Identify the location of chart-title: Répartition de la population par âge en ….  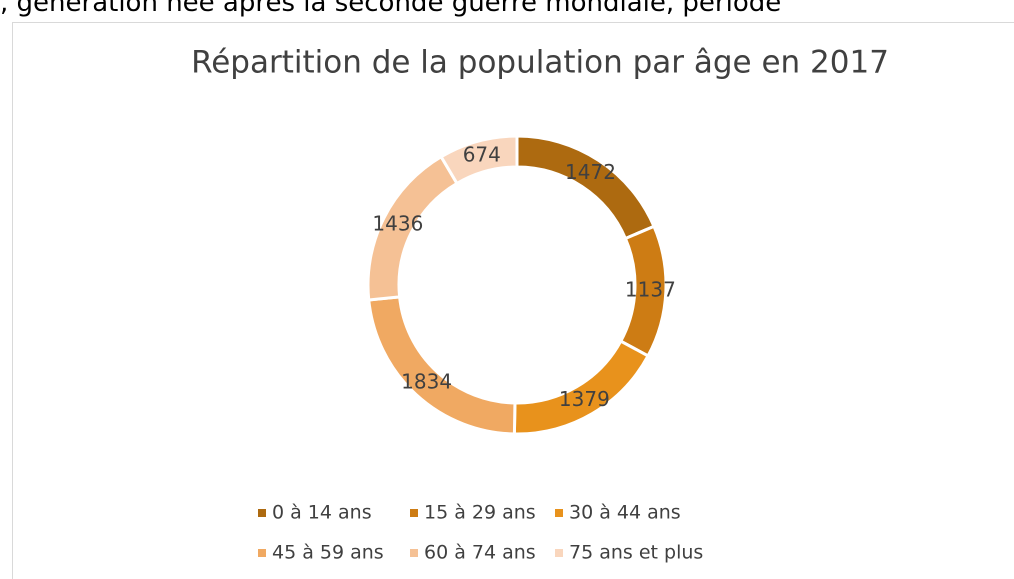
(540, 63).